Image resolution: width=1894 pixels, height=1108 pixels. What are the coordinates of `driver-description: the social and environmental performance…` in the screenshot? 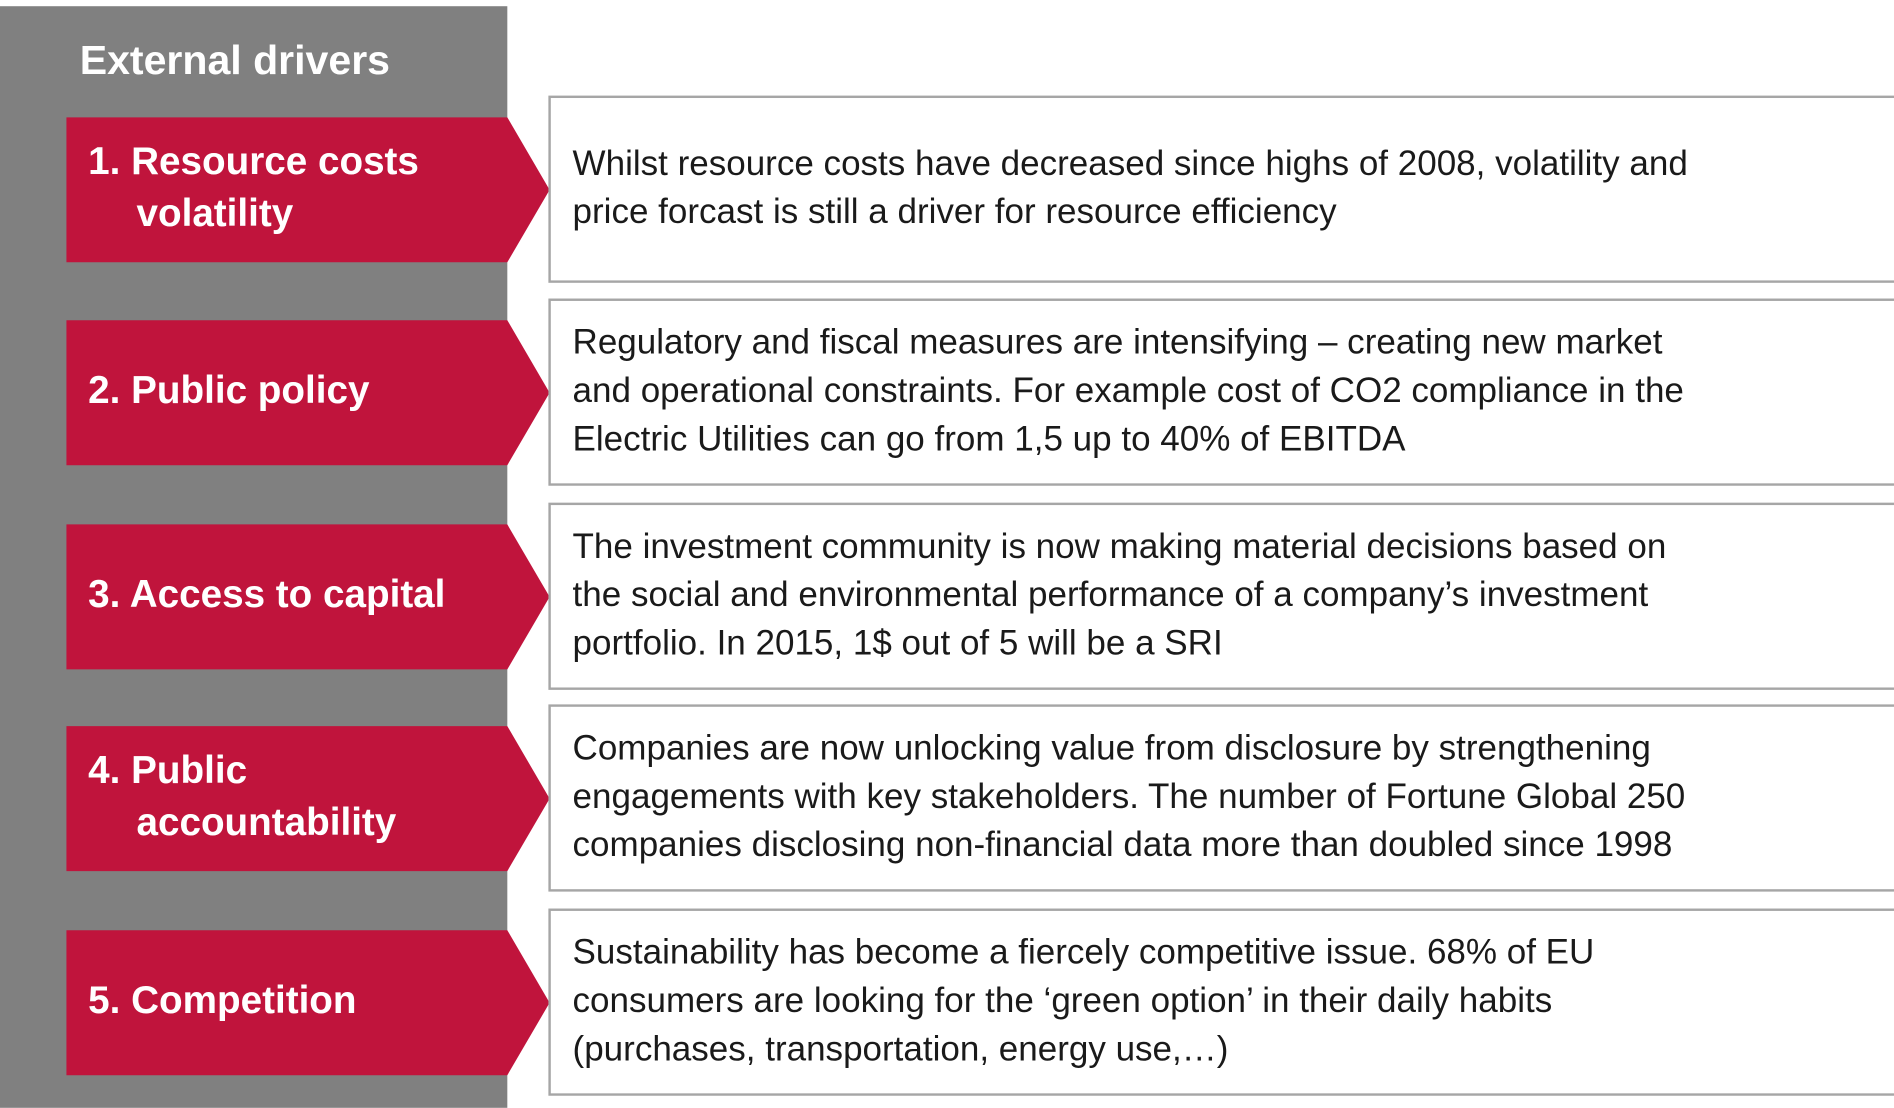 It's located at (1111, 594).